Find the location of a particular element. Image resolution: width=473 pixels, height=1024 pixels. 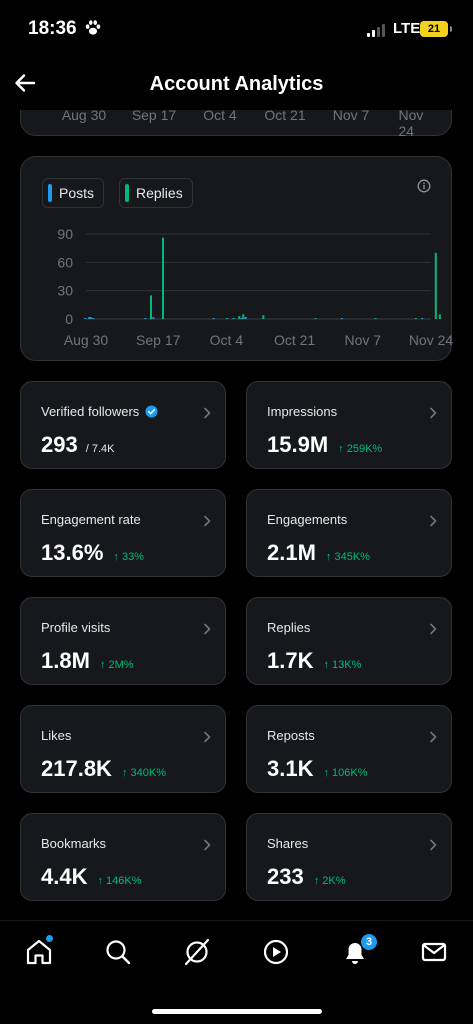

metric-value: 1.7K is located at coordinates (290, 660).